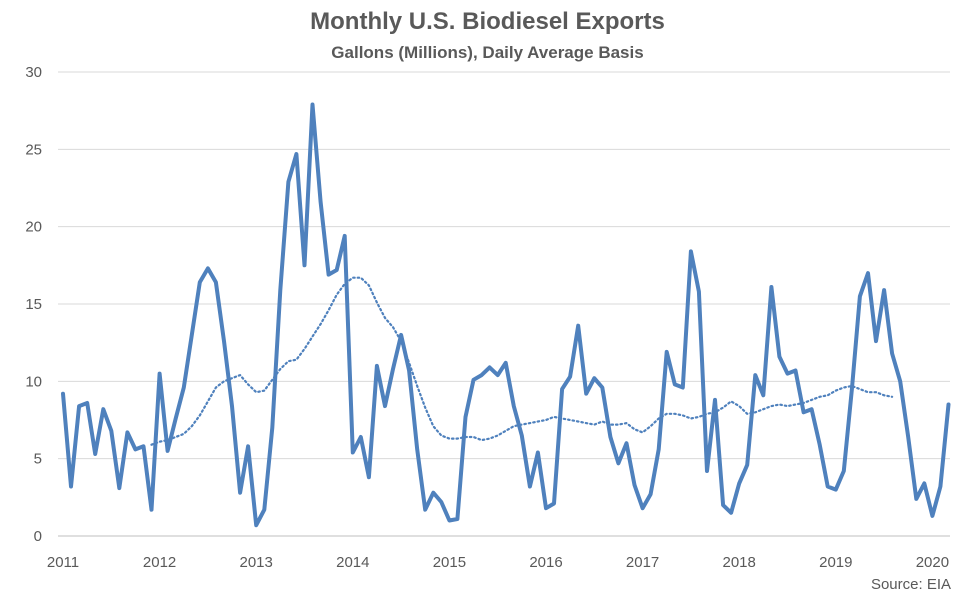 Image resolution: width=975 pixels, height=601 pixels. What do you see at coordinates (38, 536) in the screenshot?
I see `y-tick-label: 0` at bounding box center [38, 536].